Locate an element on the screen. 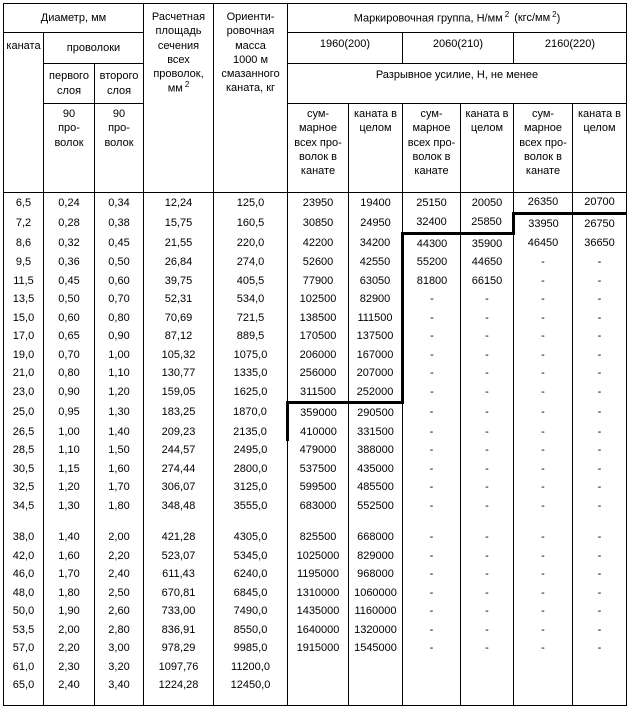  cell-cross-section-area: 978,29 is located at coordinates (178, 648).